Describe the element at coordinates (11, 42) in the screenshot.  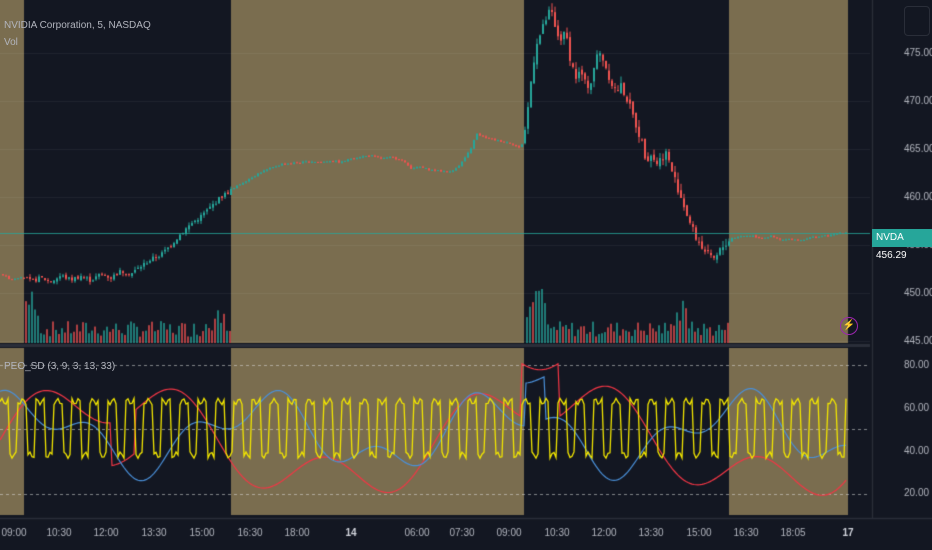
I see `volume-legend: Vol` at that location.